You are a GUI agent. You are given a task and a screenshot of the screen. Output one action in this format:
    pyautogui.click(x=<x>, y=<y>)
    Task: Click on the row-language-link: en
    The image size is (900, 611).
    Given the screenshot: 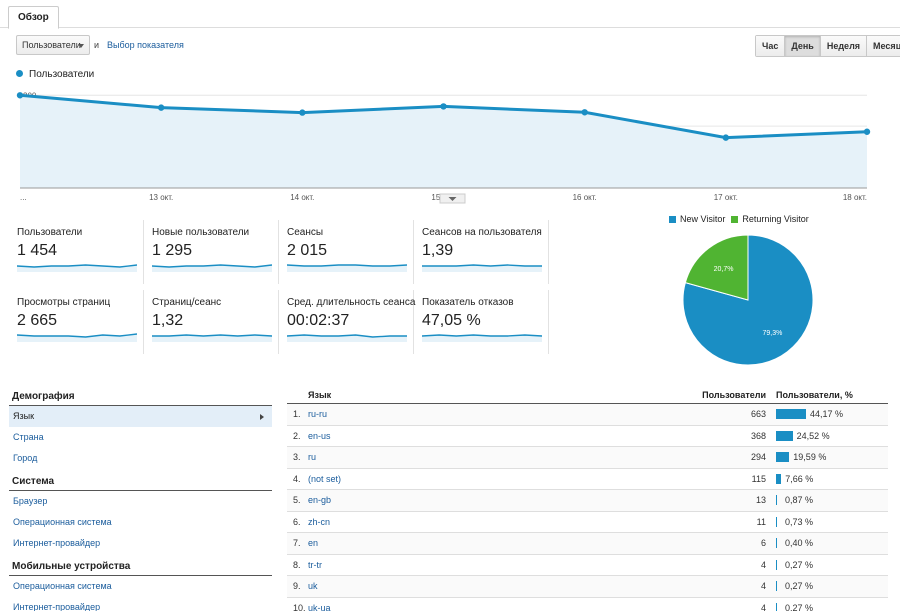 What is the action you would take?
    pyautogui.click(x=313, y=543)
    